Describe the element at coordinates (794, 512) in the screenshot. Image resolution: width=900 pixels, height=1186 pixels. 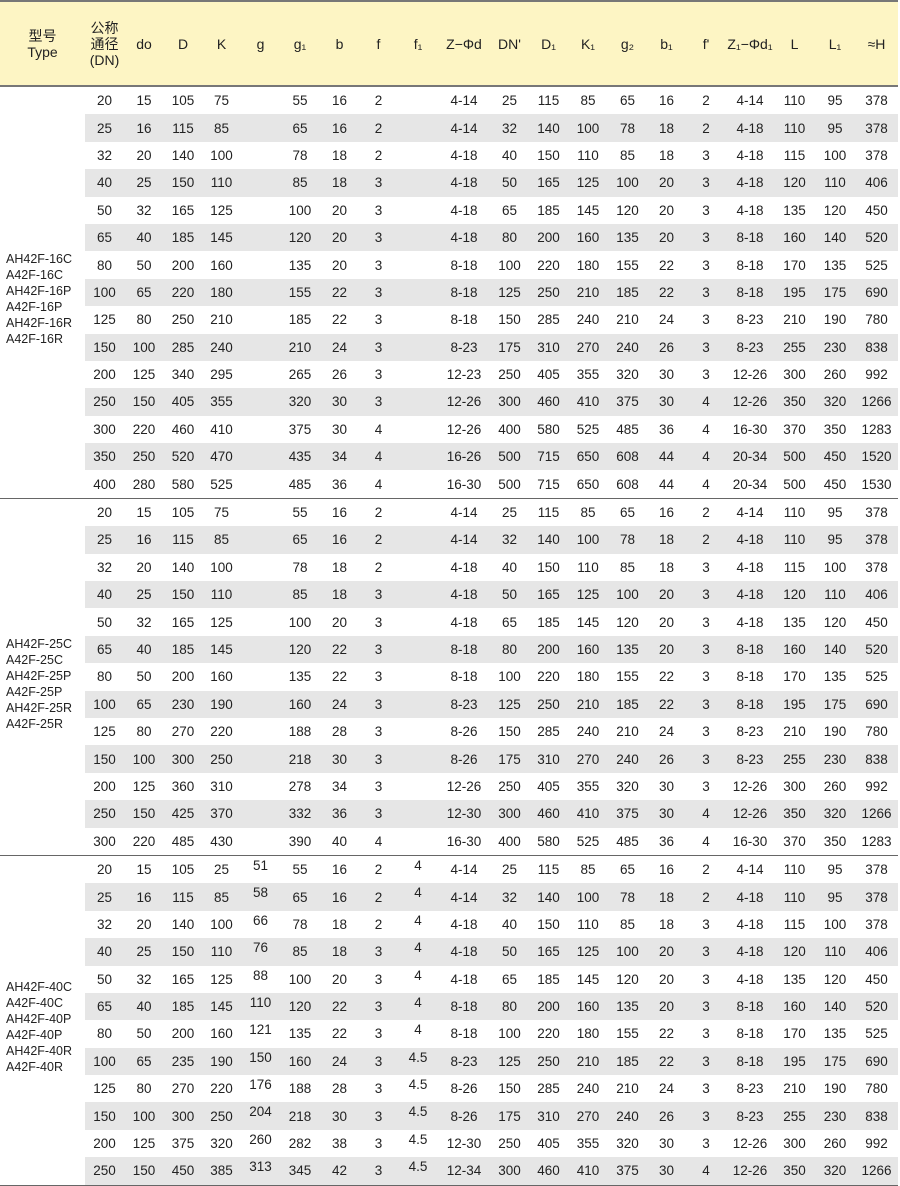
I see `table-cell: 110` at that location.